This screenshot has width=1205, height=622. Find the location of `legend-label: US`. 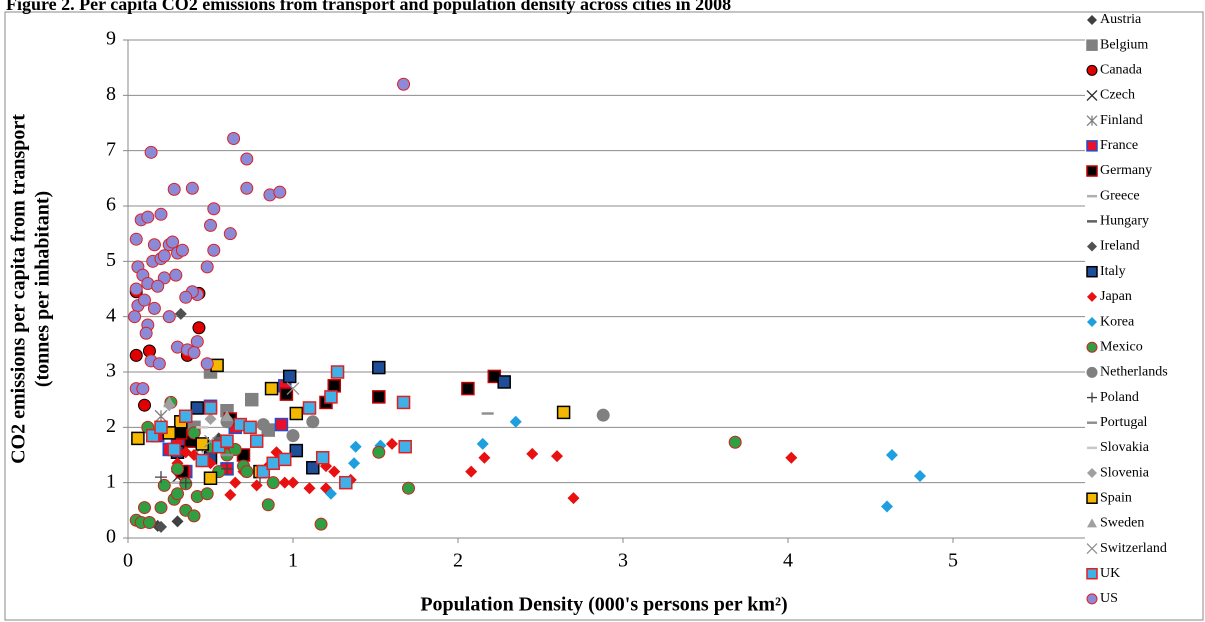

legend-label: US is located at coordinates (1109, 598).